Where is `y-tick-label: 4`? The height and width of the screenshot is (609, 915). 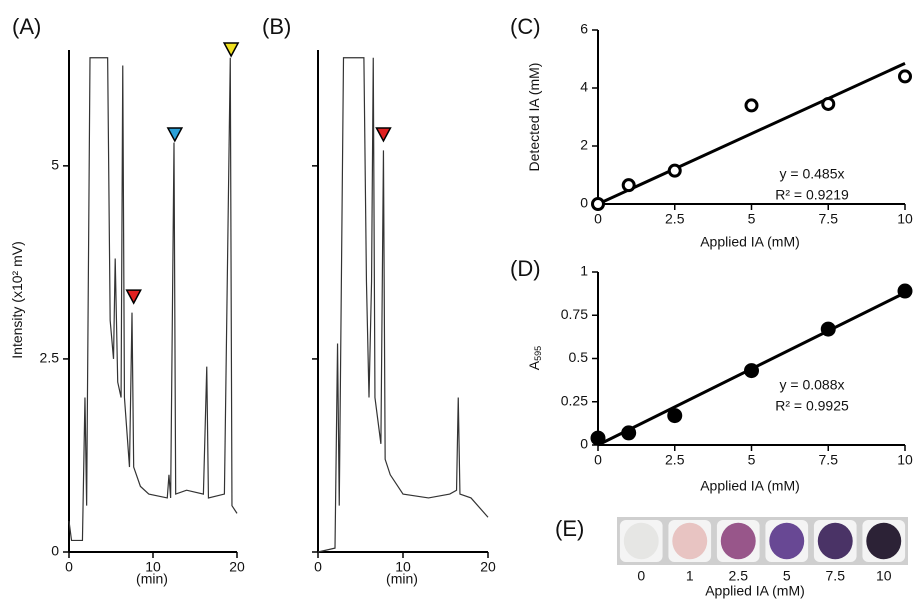
y-tick-label: 4 is located at coordinates (584, 87).